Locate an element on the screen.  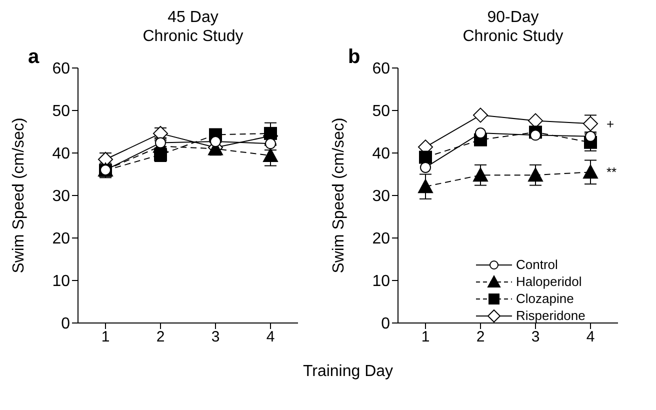
legend-label: Control is located at coordinates (537, 264).